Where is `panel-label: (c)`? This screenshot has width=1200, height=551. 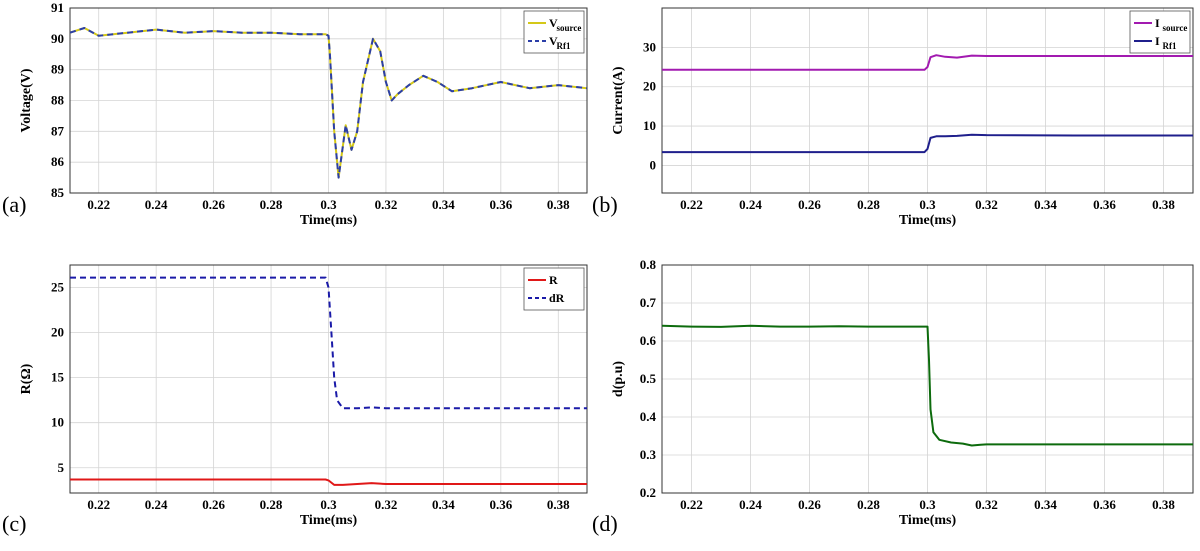 panel-label: (c) is located at coordinates (14, 523).